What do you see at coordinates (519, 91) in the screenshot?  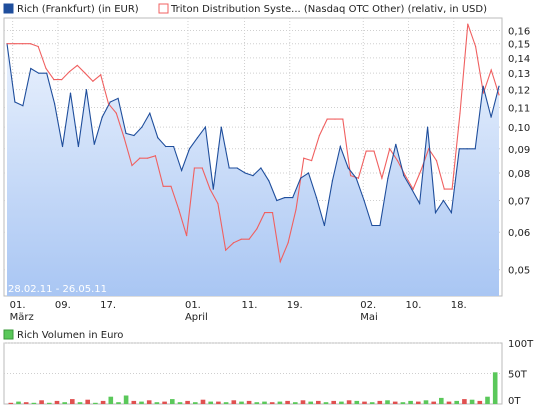 I see `y-tick-label: 0,12` at bounding box center [519, 91].